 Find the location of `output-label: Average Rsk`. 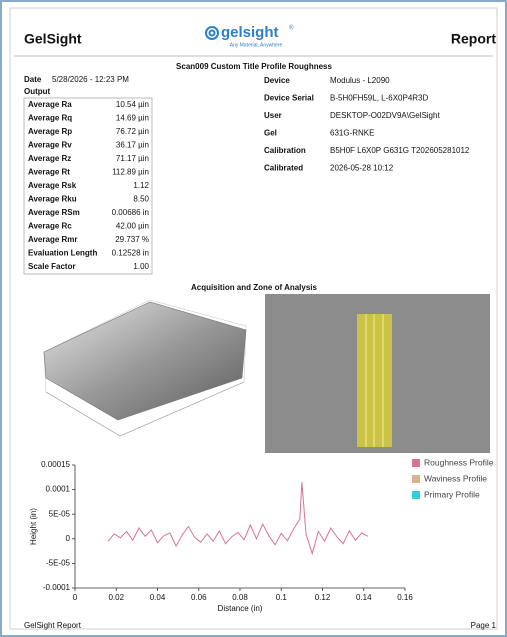

output-label: Average Rsk is located at coordinates (52, 185).